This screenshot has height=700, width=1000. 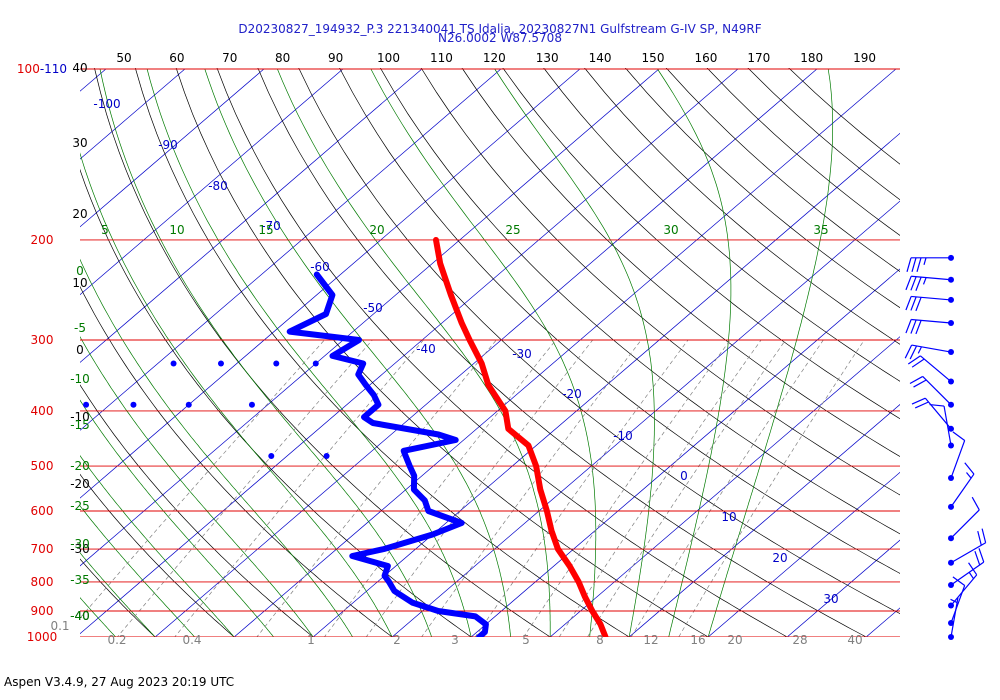 I want to click on moist-adiabat-label: 5, so click(x=105, y=230).